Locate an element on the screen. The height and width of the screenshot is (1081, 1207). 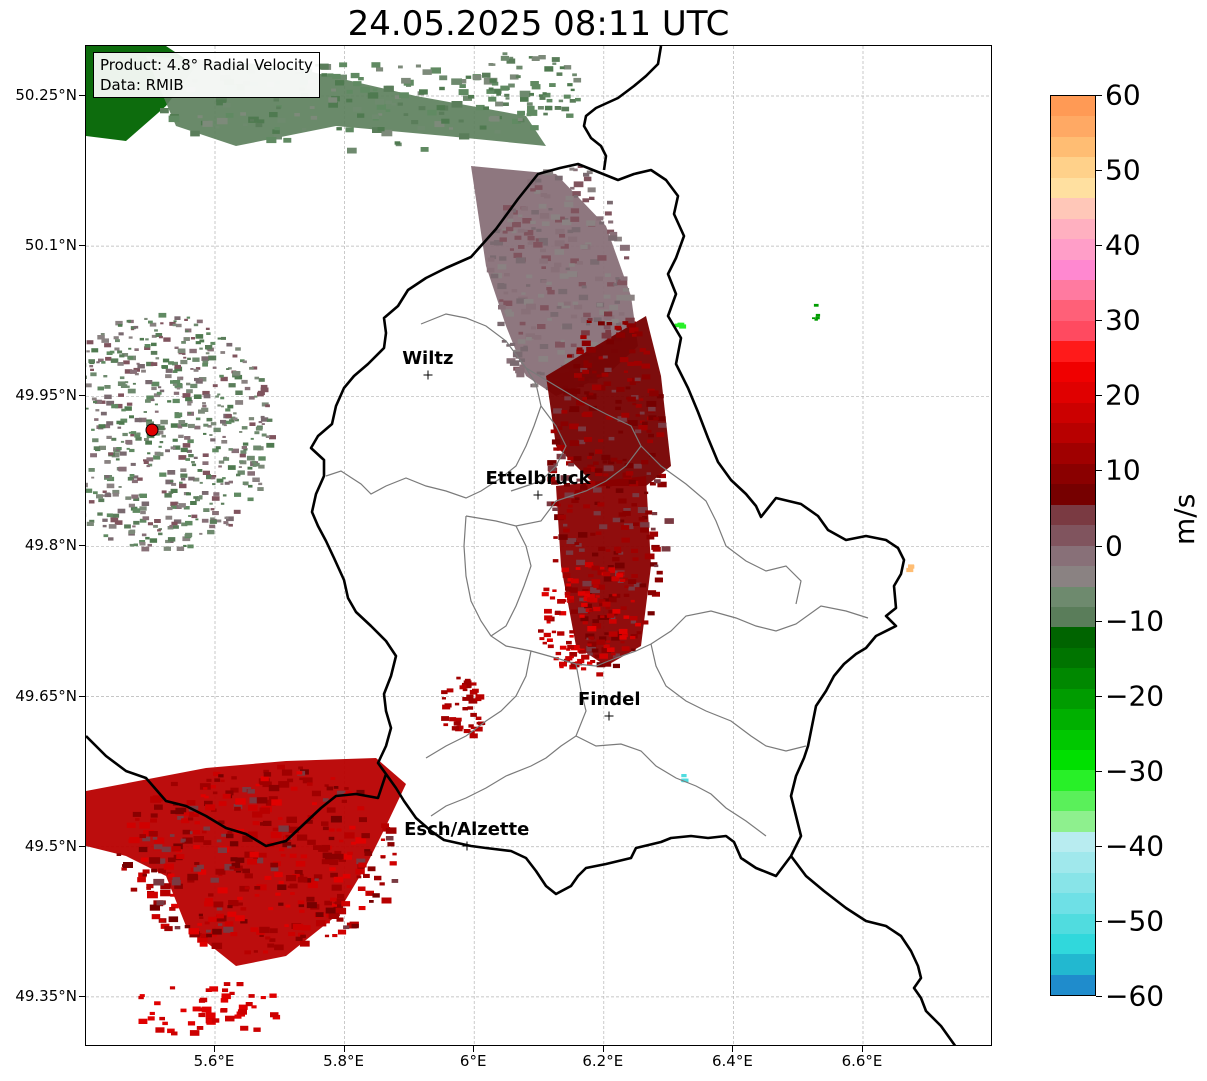
city-label: Findel is located at coordinates (609, 699).